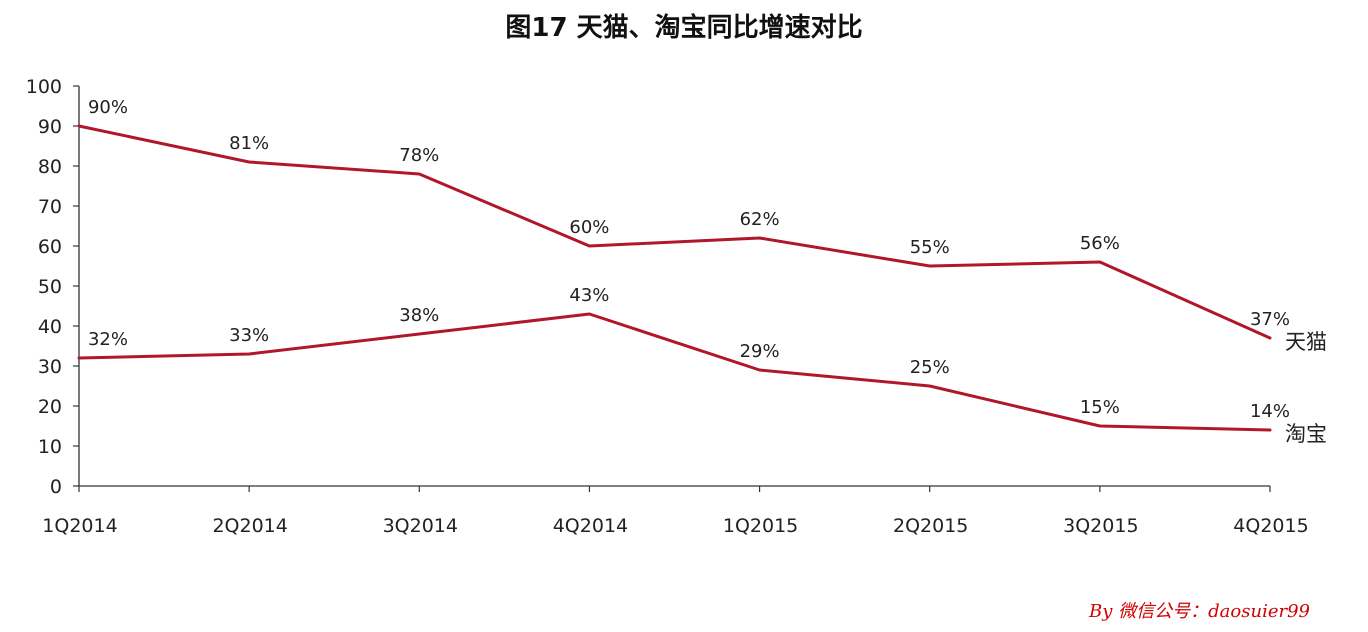 This screenshot has height=632, width=1368. What do you see at coordinates (1100, 407) in the screenshot?
I see `data-label: 15%` at bounding box center [1100, 407].